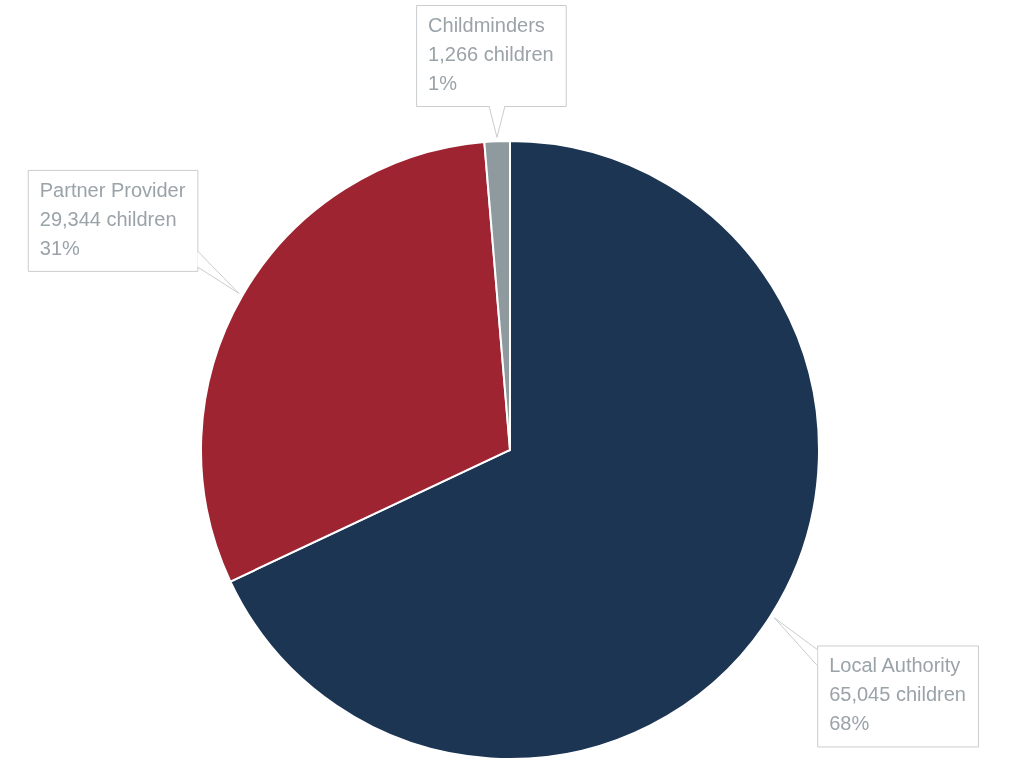  I want to click on slice-label: Partner Provider, so click(112, 189).